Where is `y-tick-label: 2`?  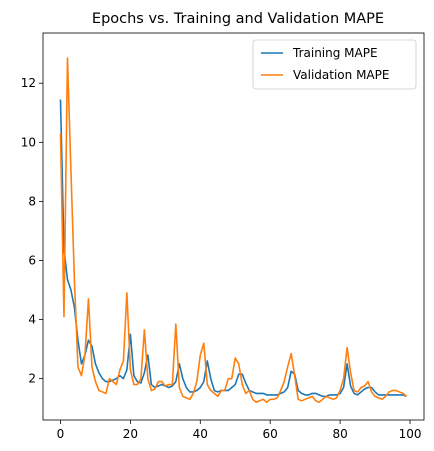
y-tick-label: 2 is located at coordinates (32, 379).